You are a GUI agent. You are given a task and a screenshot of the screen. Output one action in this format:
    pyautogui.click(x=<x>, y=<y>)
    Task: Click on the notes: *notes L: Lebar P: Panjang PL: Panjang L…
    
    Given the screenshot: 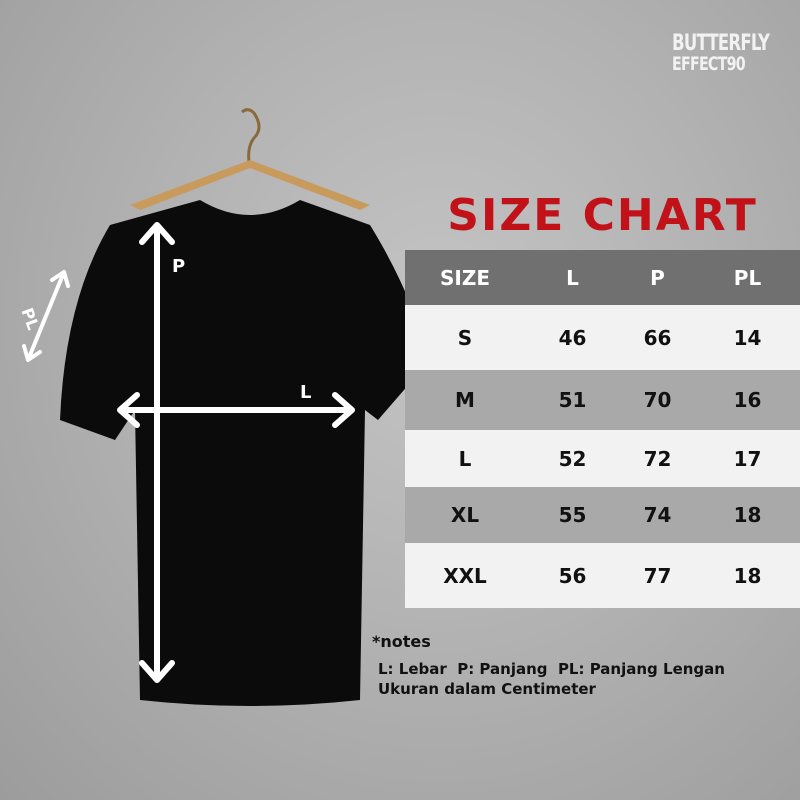 What is the action you would take?
    pyautogui.click(x=548, y=665)
    